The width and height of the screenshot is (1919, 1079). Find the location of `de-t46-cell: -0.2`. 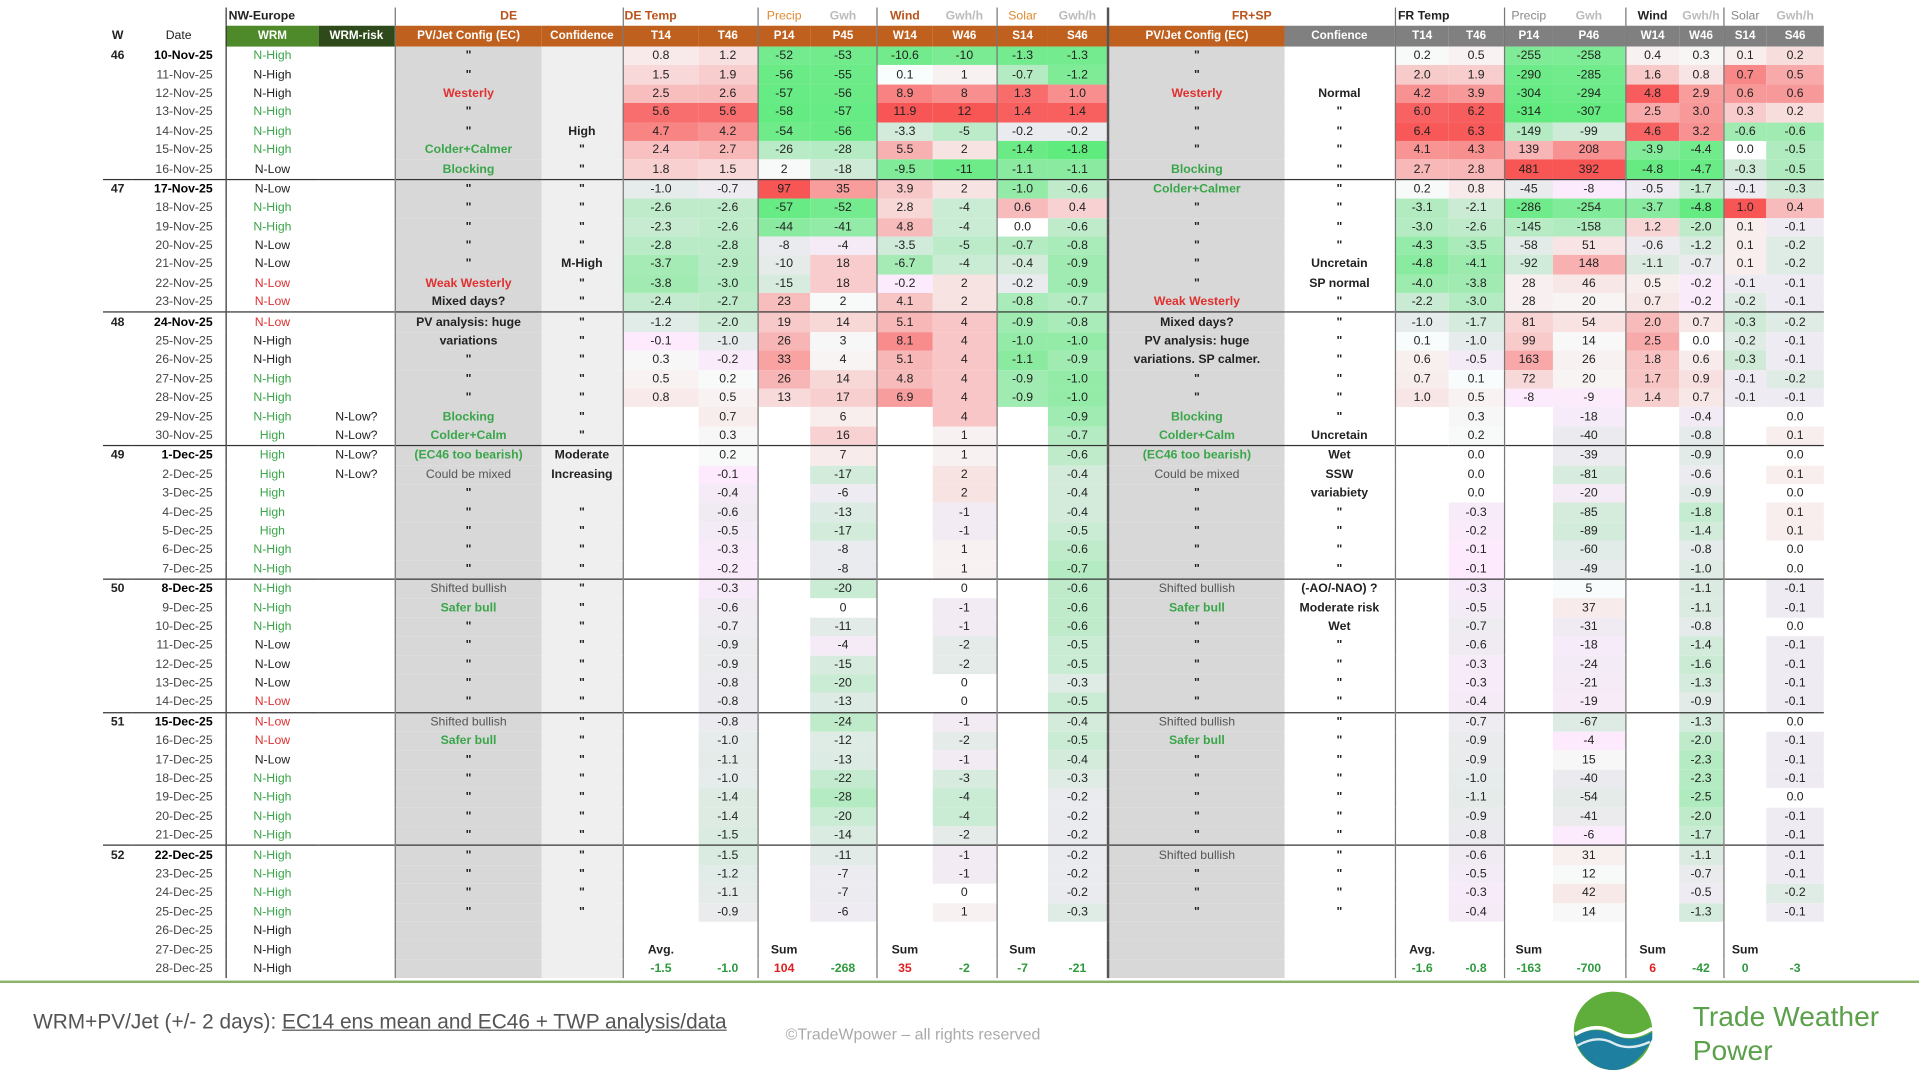

de-t46-cell: -0.2 is located at coordinates (728, 569).